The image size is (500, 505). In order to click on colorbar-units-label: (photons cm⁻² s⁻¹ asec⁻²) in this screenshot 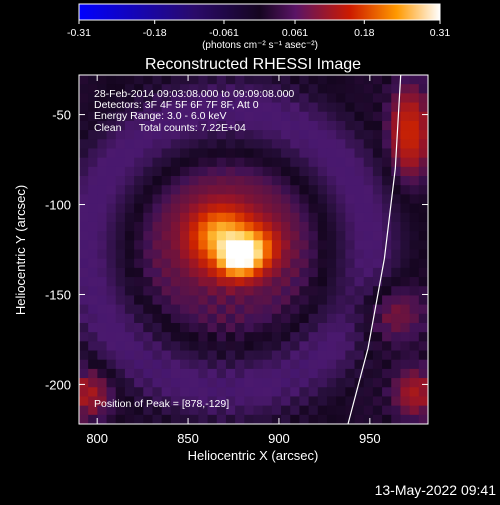, I will do `click(260, 45)`.